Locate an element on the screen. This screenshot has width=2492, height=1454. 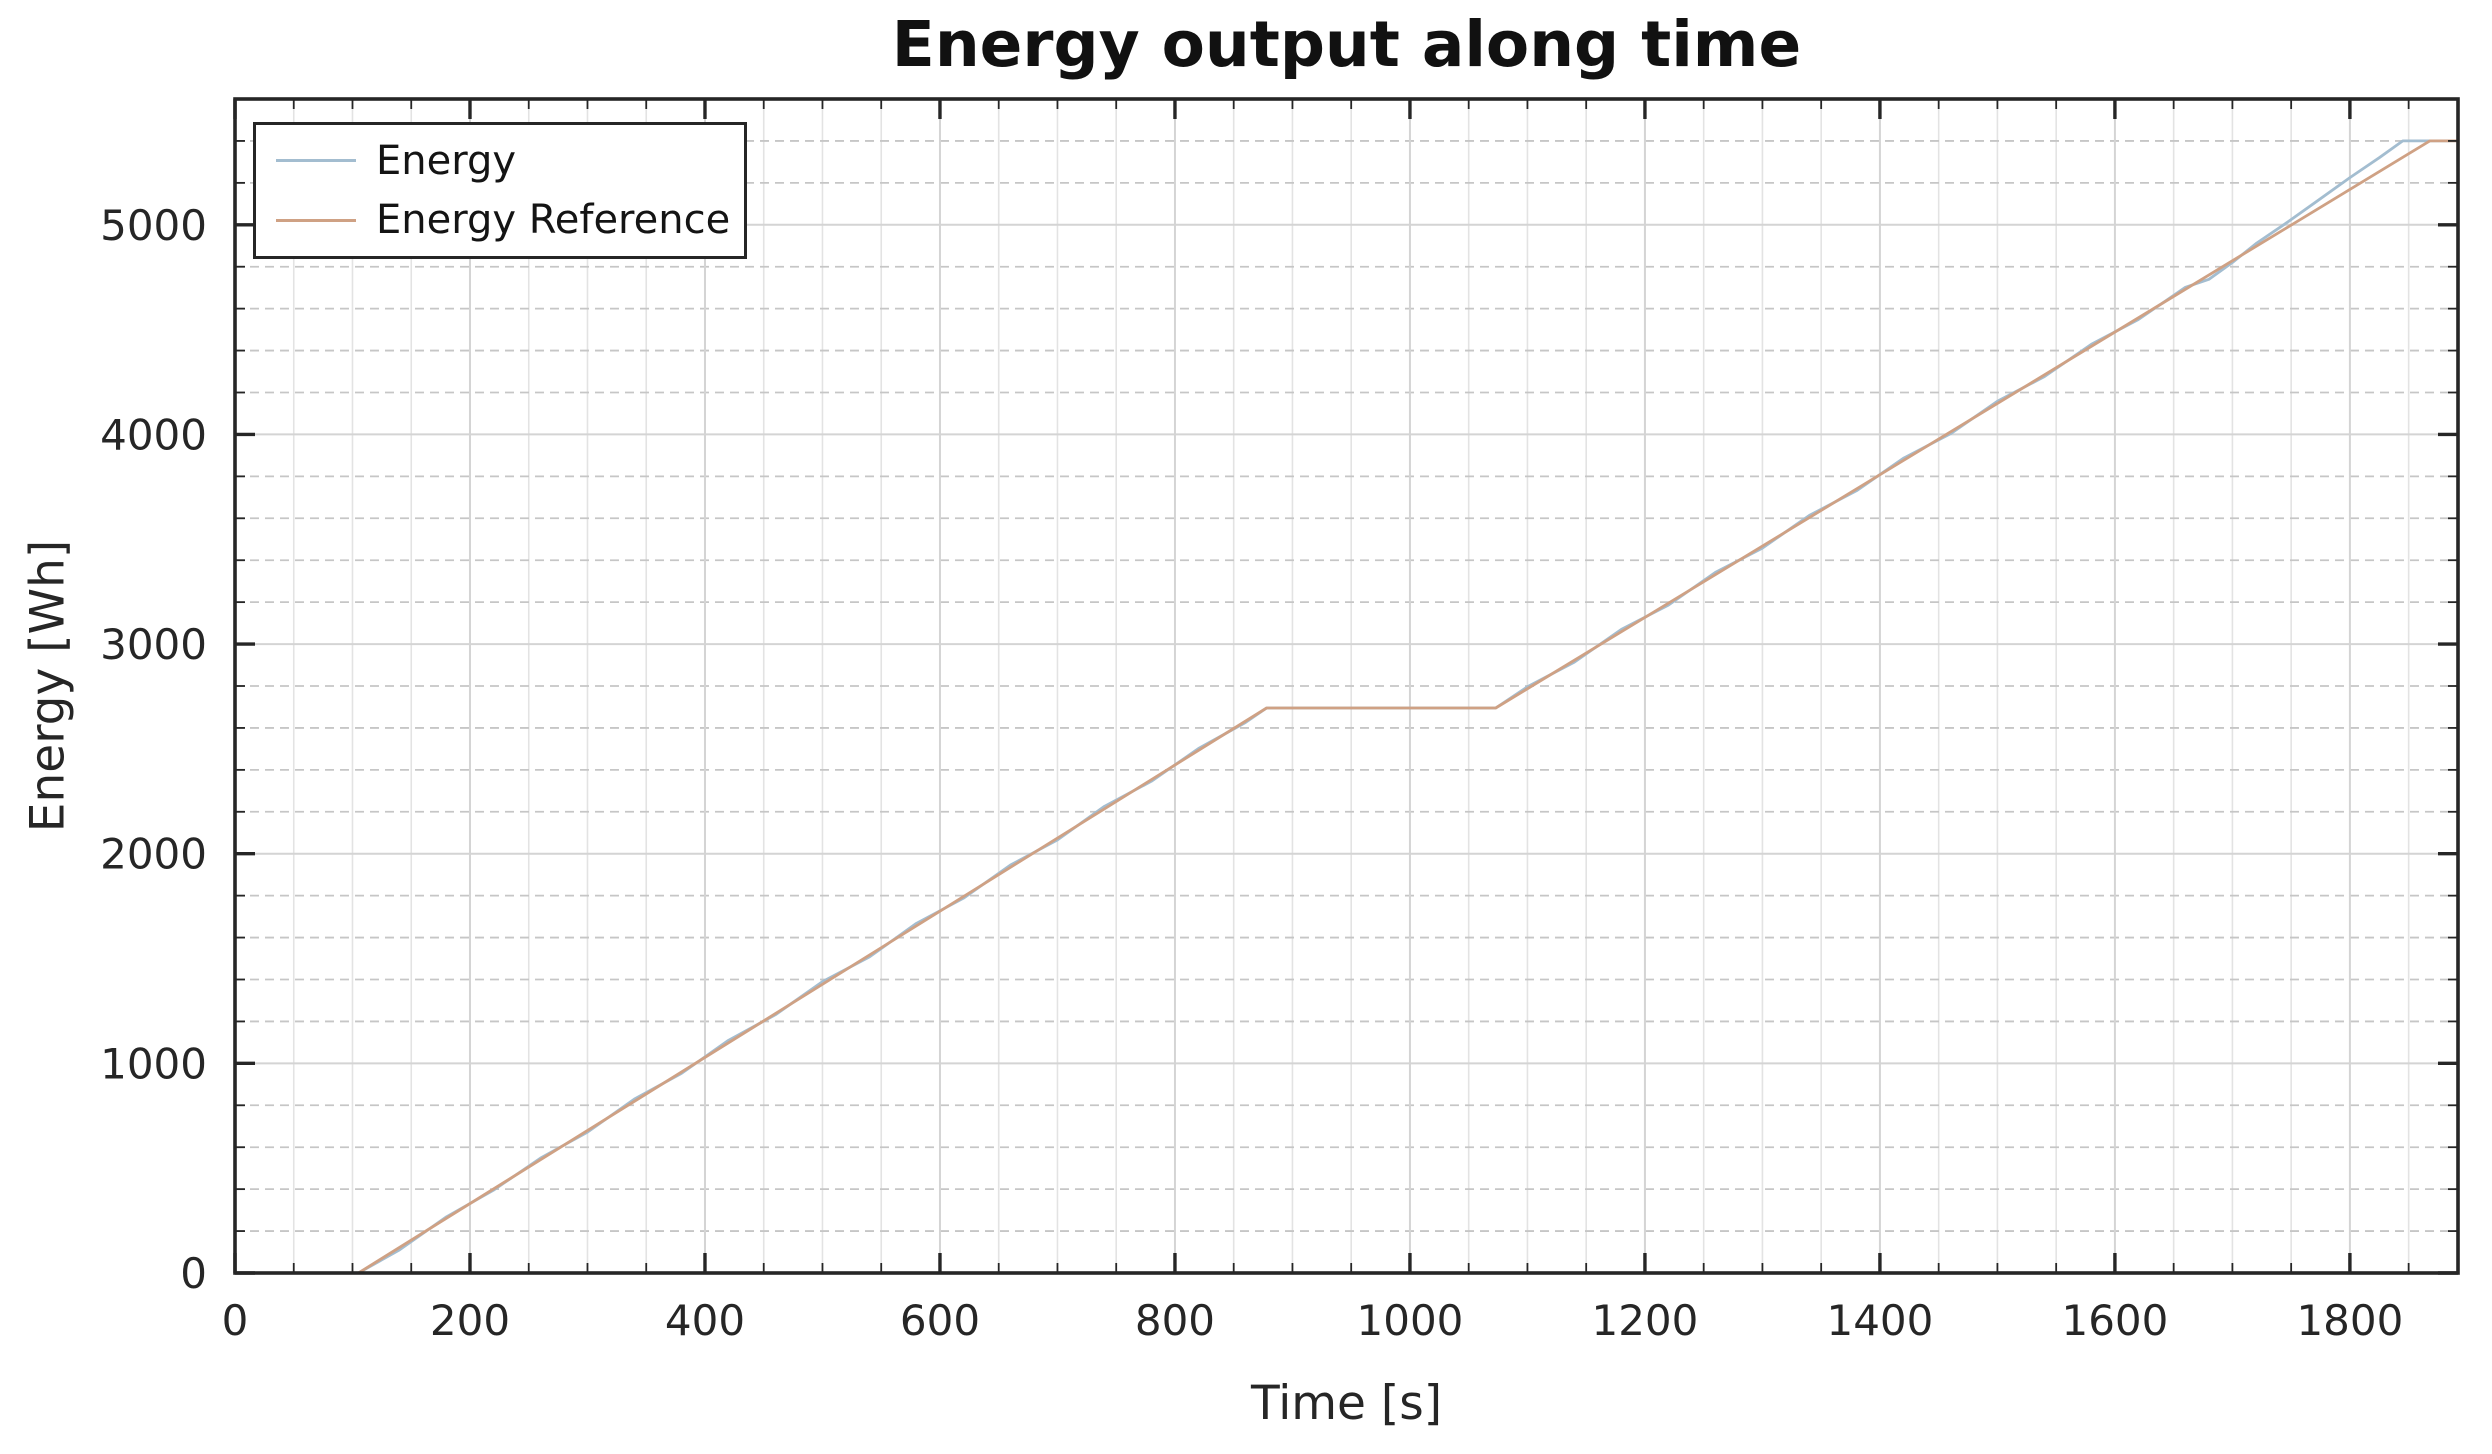
y-axis-label: Energy [Wh] is located at coordinates (48, 686).